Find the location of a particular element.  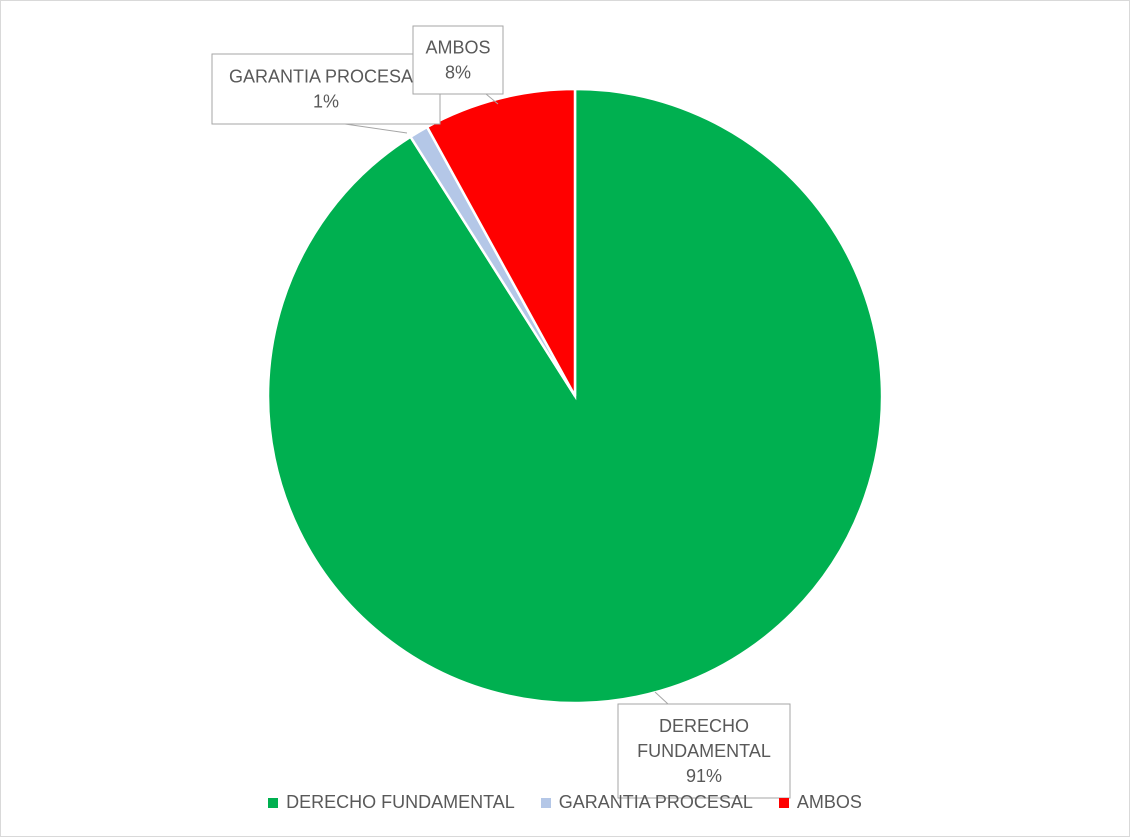

callout-derecho-fundamental: DERECHO FUNDAMENTAL 91% is located at coordinates (704, 745).